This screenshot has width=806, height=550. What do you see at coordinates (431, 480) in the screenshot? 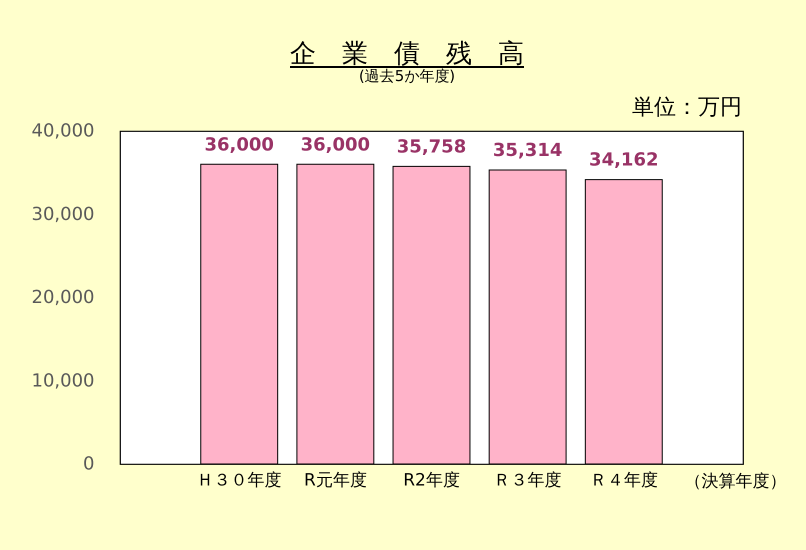
I see `x-tick-label: R2年度` at bounding box center [431, 480].